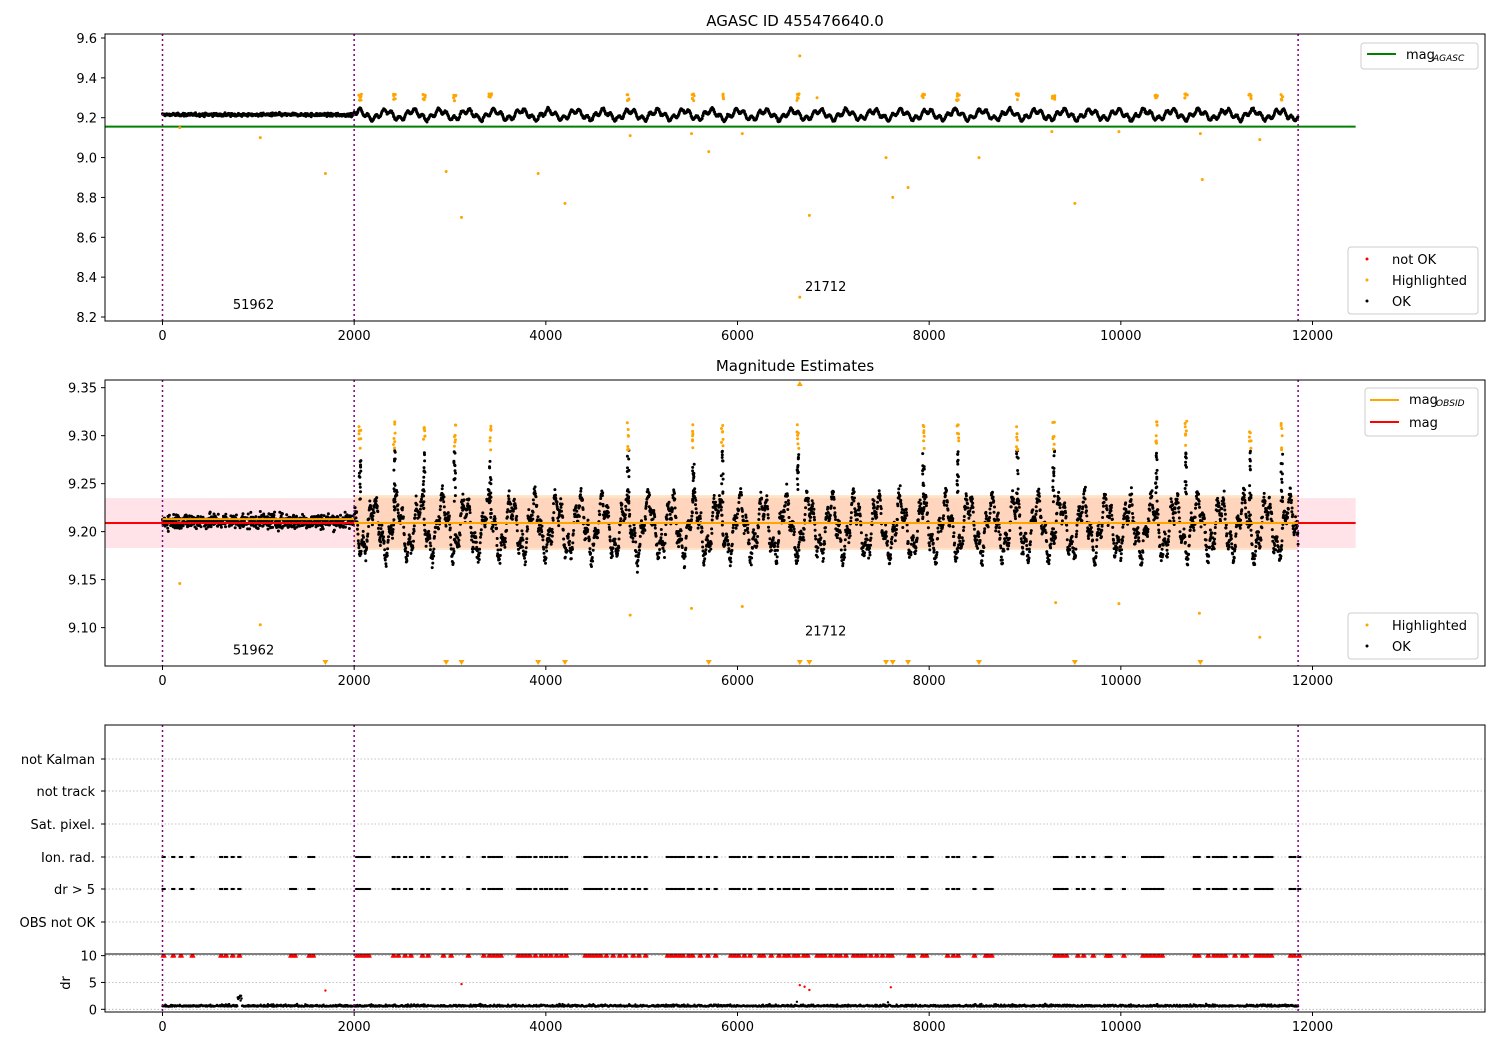 The width and height of the screenshot is (1500, 1050). Describe the element at coordinates (929, 336) in the screenshot. I see `agasc-xtick-label: 8000` at that location.